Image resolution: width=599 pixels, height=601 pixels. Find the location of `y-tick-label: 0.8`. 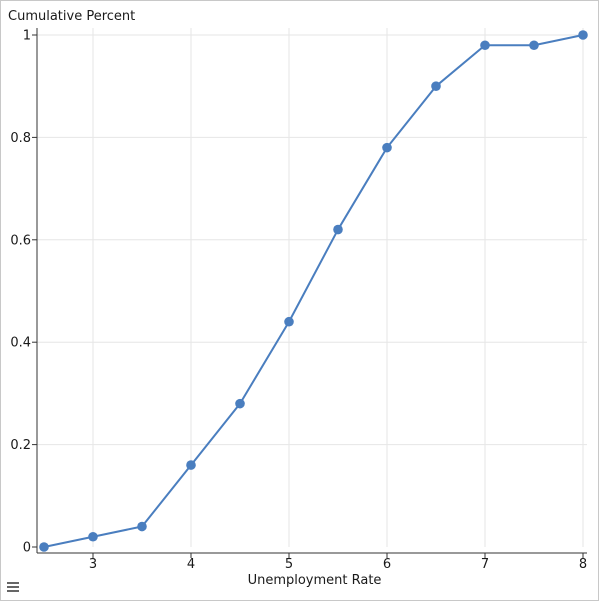

y-tick-label: 0.8 is located at coordinates (20, 138).